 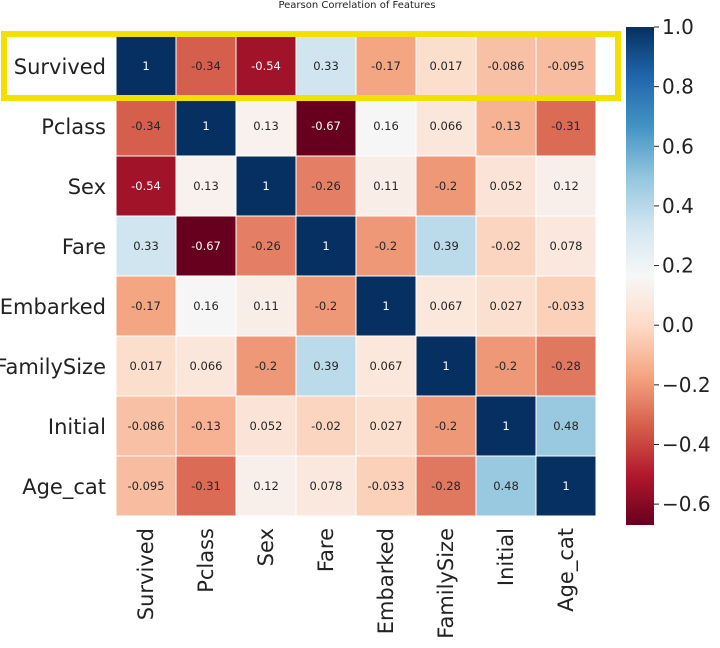 I want to click on cell-value-label: 0.067, so click(x=386, y=366).